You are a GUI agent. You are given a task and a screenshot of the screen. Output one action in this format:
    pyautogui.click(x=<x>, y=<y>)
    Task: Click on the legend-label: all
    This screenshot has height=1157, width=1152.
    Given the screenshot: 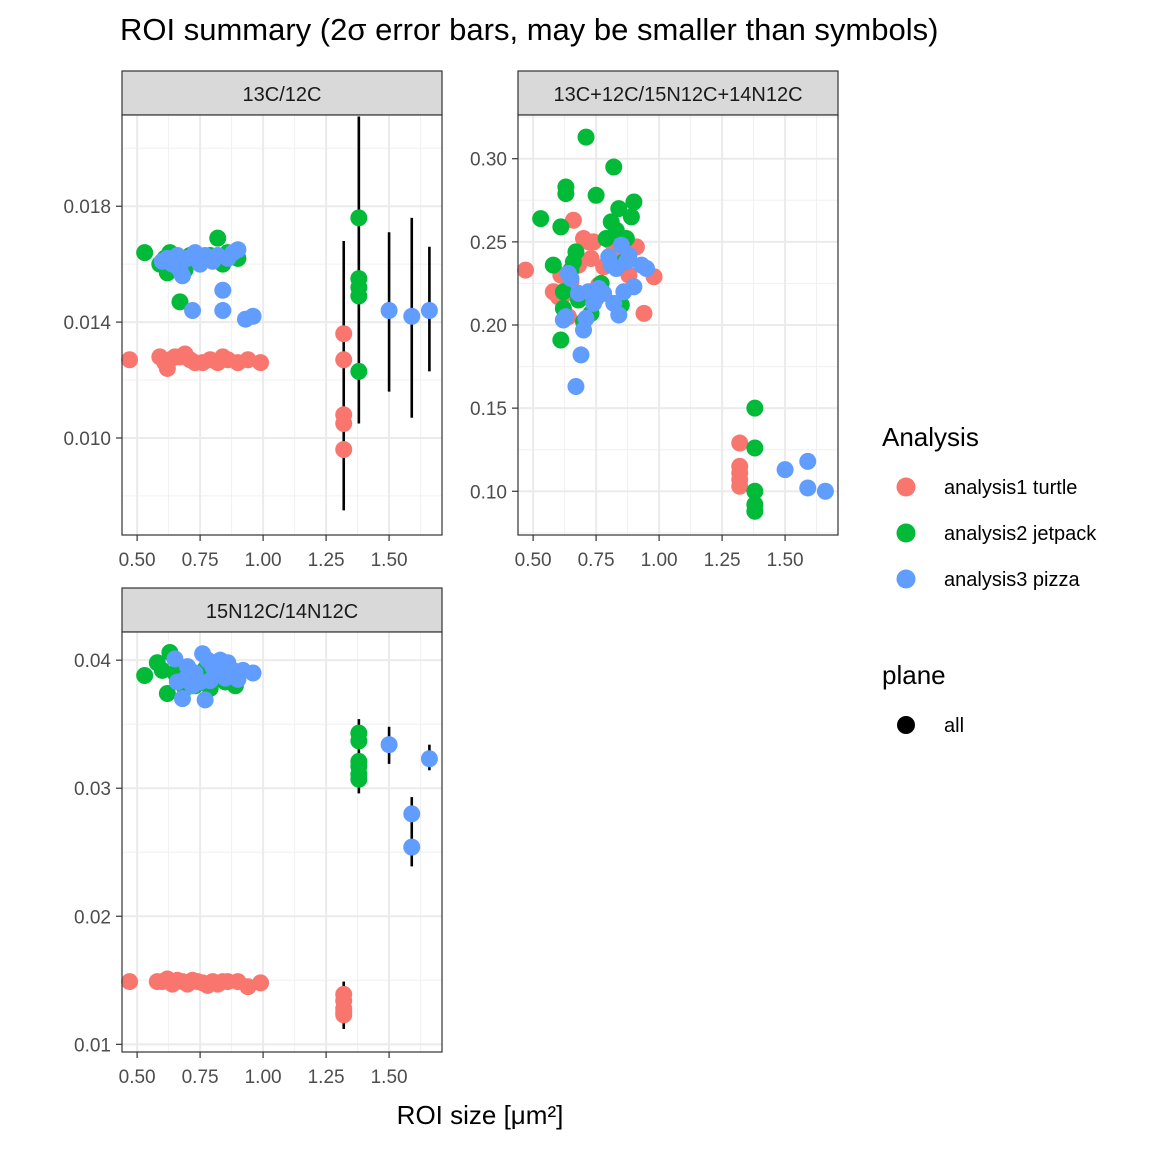 What is the action you would take?
    pyautogui.click(x=954, y=726)
    